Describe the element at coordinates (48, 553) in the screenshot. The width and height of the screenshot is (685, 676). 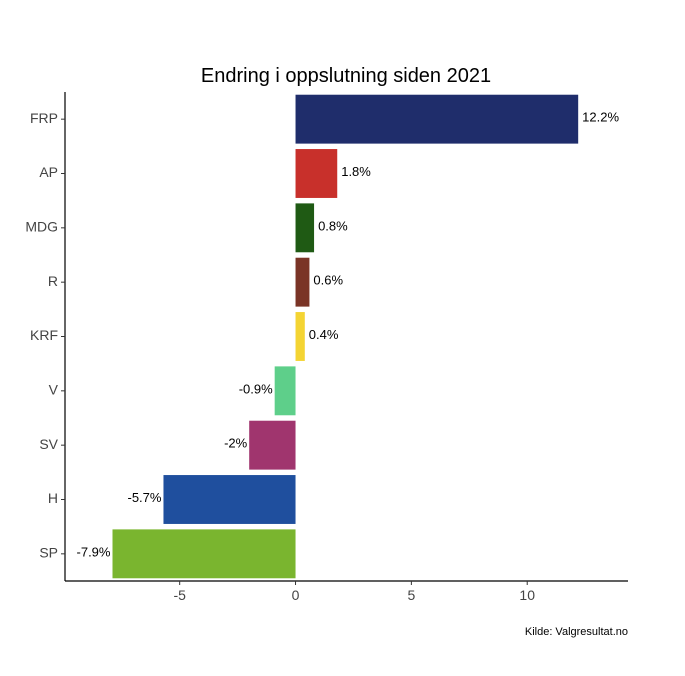
I see `y-tick-label-sp: SP` at that location.